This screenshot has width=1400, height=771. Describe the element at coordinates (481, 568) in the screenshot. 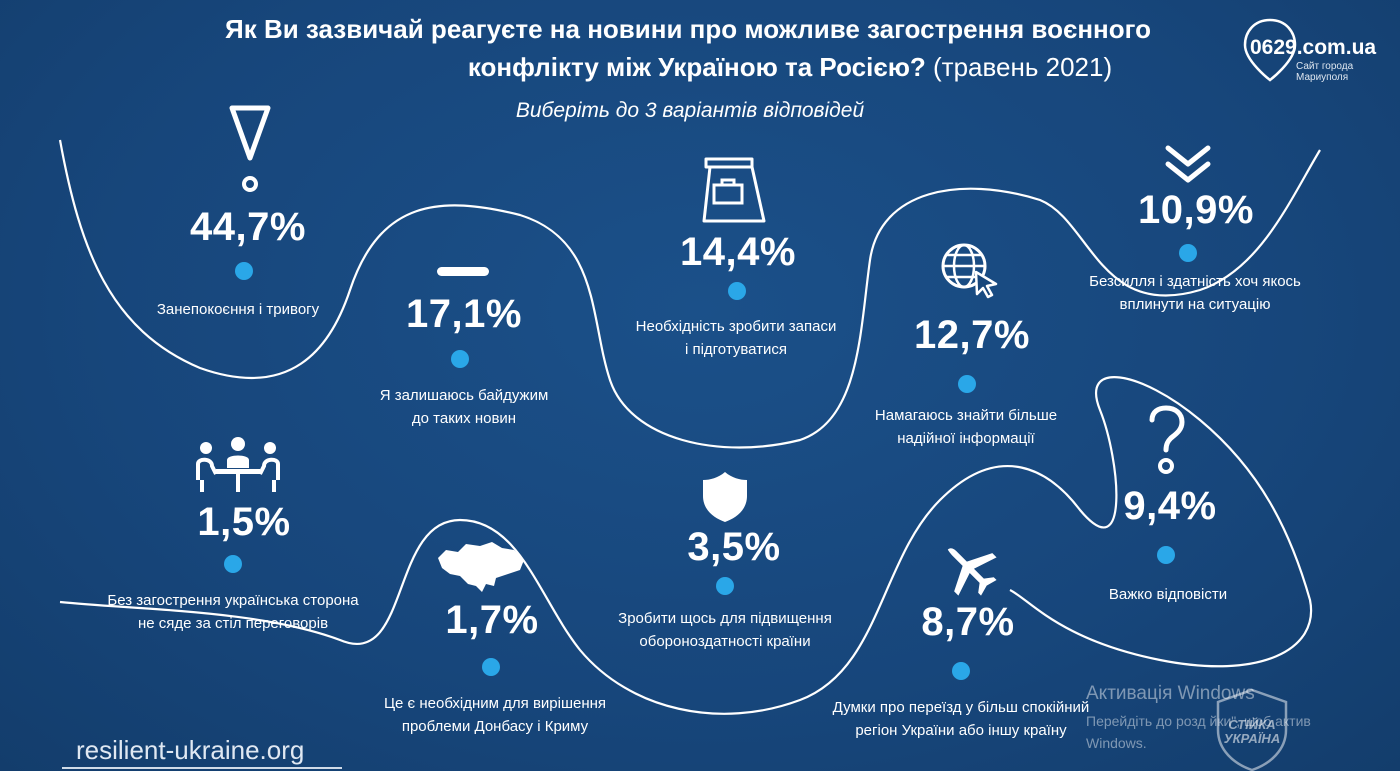

I see `ukraine-map-icon` at that location.